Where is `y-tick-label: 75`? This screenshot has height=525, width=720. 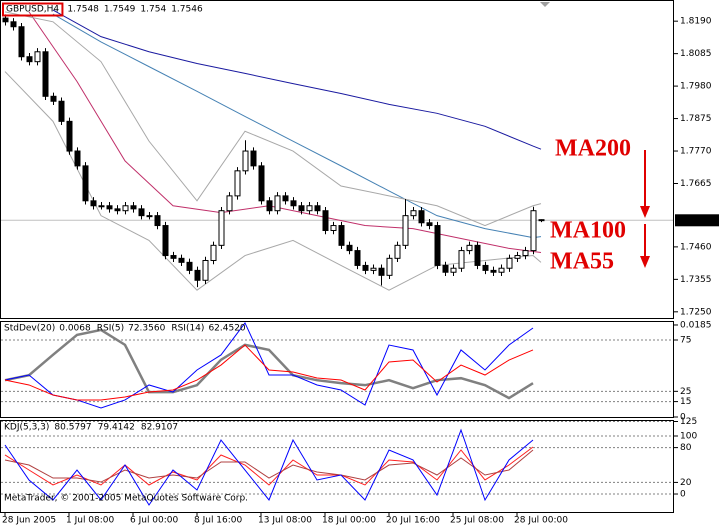
y-tick-label: 75 is located at coordinates (685, 340).